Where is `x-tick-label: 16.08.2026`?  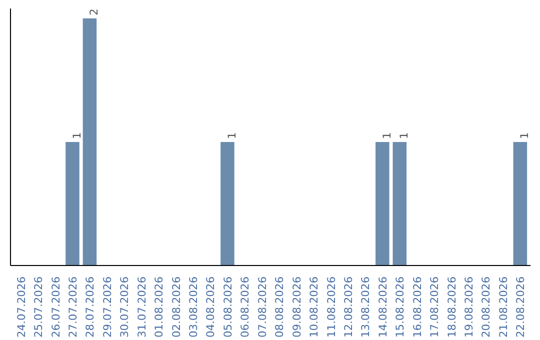 x-tick-label: 16.08.2026 is located at coordinates (417, 307).